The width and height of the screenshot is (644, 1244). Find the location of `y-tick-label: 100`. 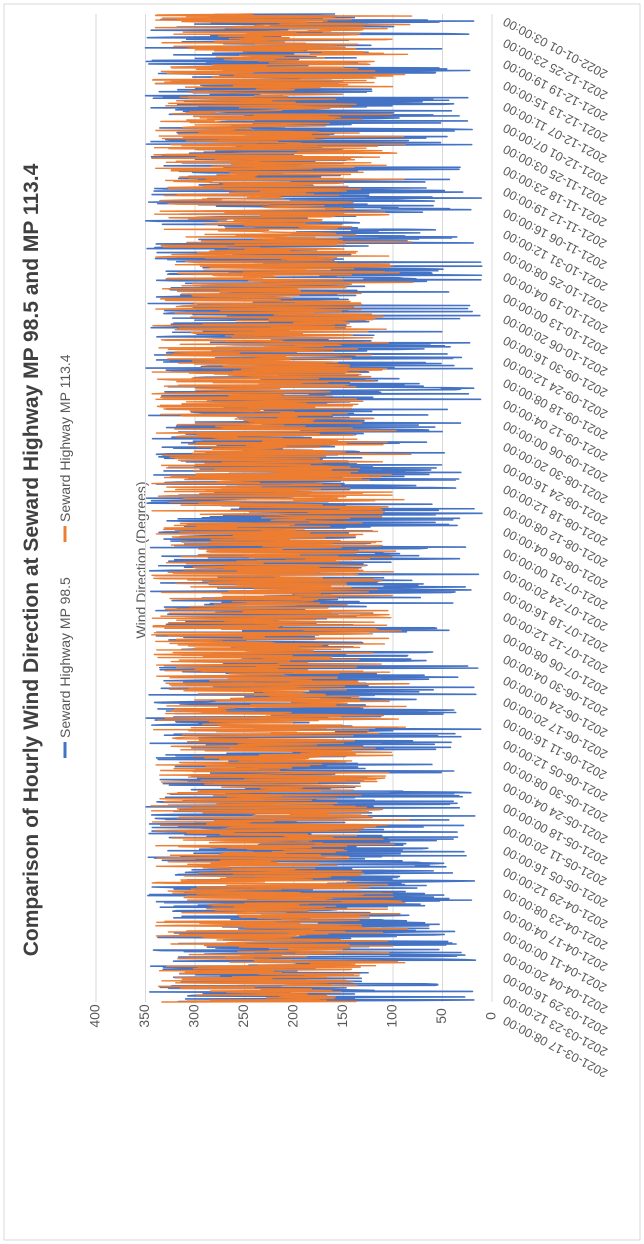

y-tick-label: 100 is located at coordinates (392, 1016).